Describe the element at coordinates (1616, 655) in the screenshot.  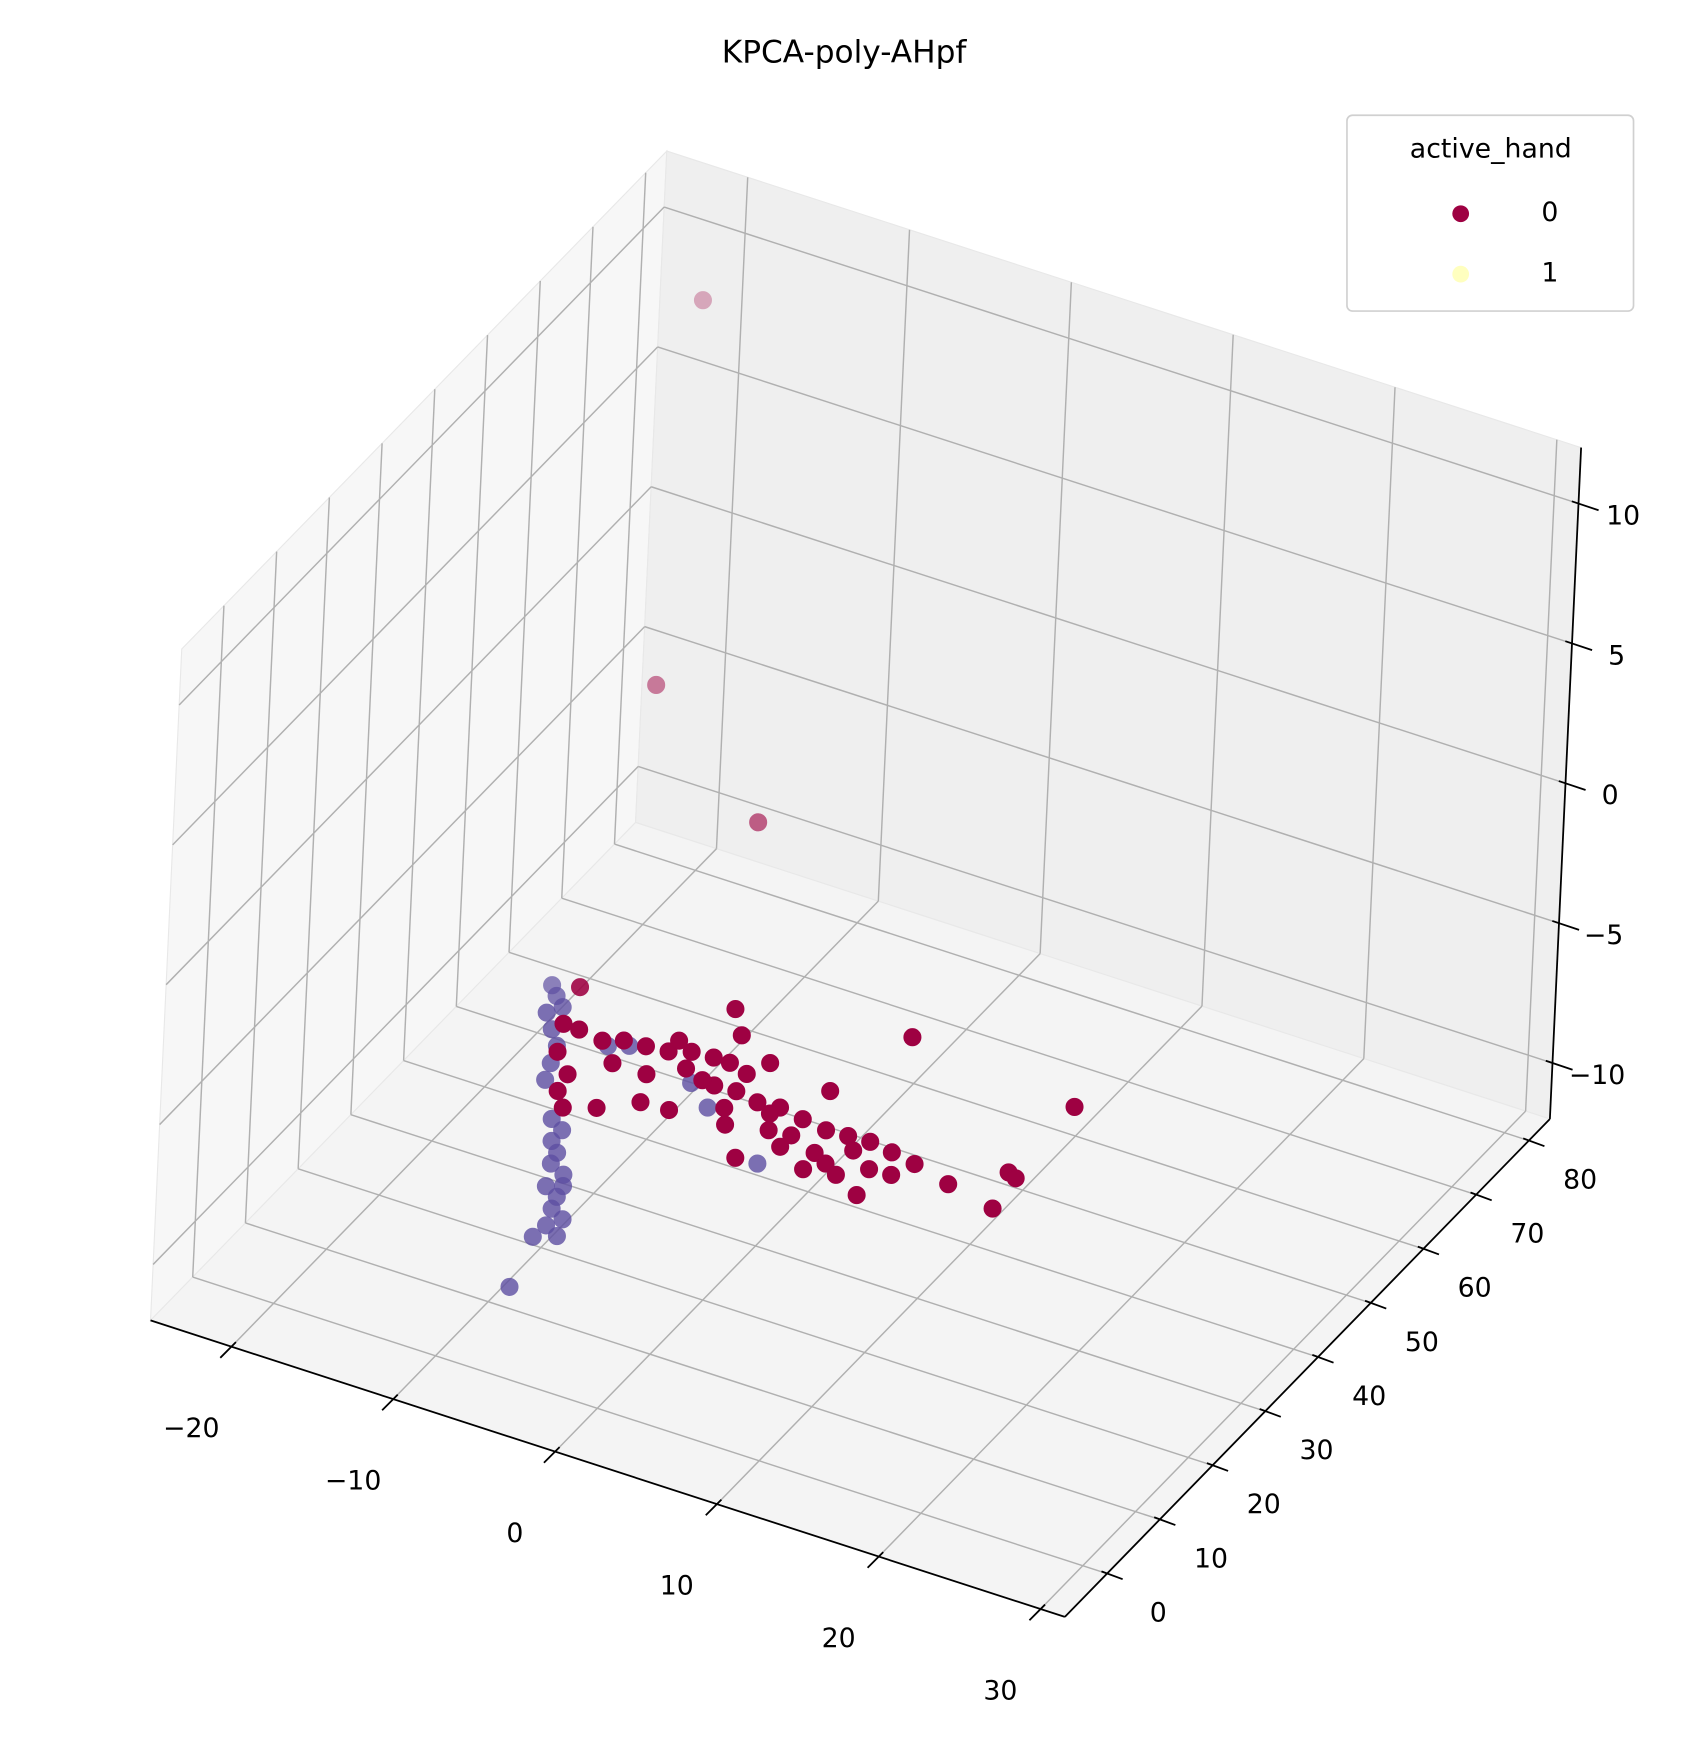
I see `z-tick-label: 5` at that location.